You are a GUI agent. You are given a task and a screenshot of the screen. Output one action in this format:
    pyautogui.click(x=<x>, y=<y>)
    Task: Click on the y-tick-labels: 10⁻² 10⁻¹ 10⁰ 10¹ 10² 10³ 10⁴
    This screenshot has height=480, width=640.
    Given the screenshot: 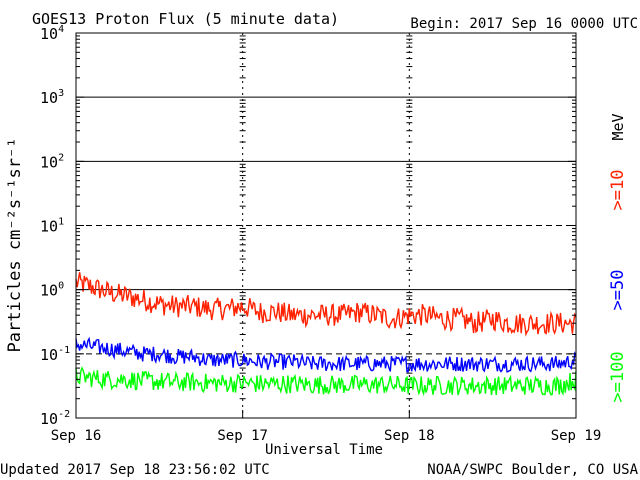 What is the action you would take?
    pyautogui.click(x=55, y=226)
    